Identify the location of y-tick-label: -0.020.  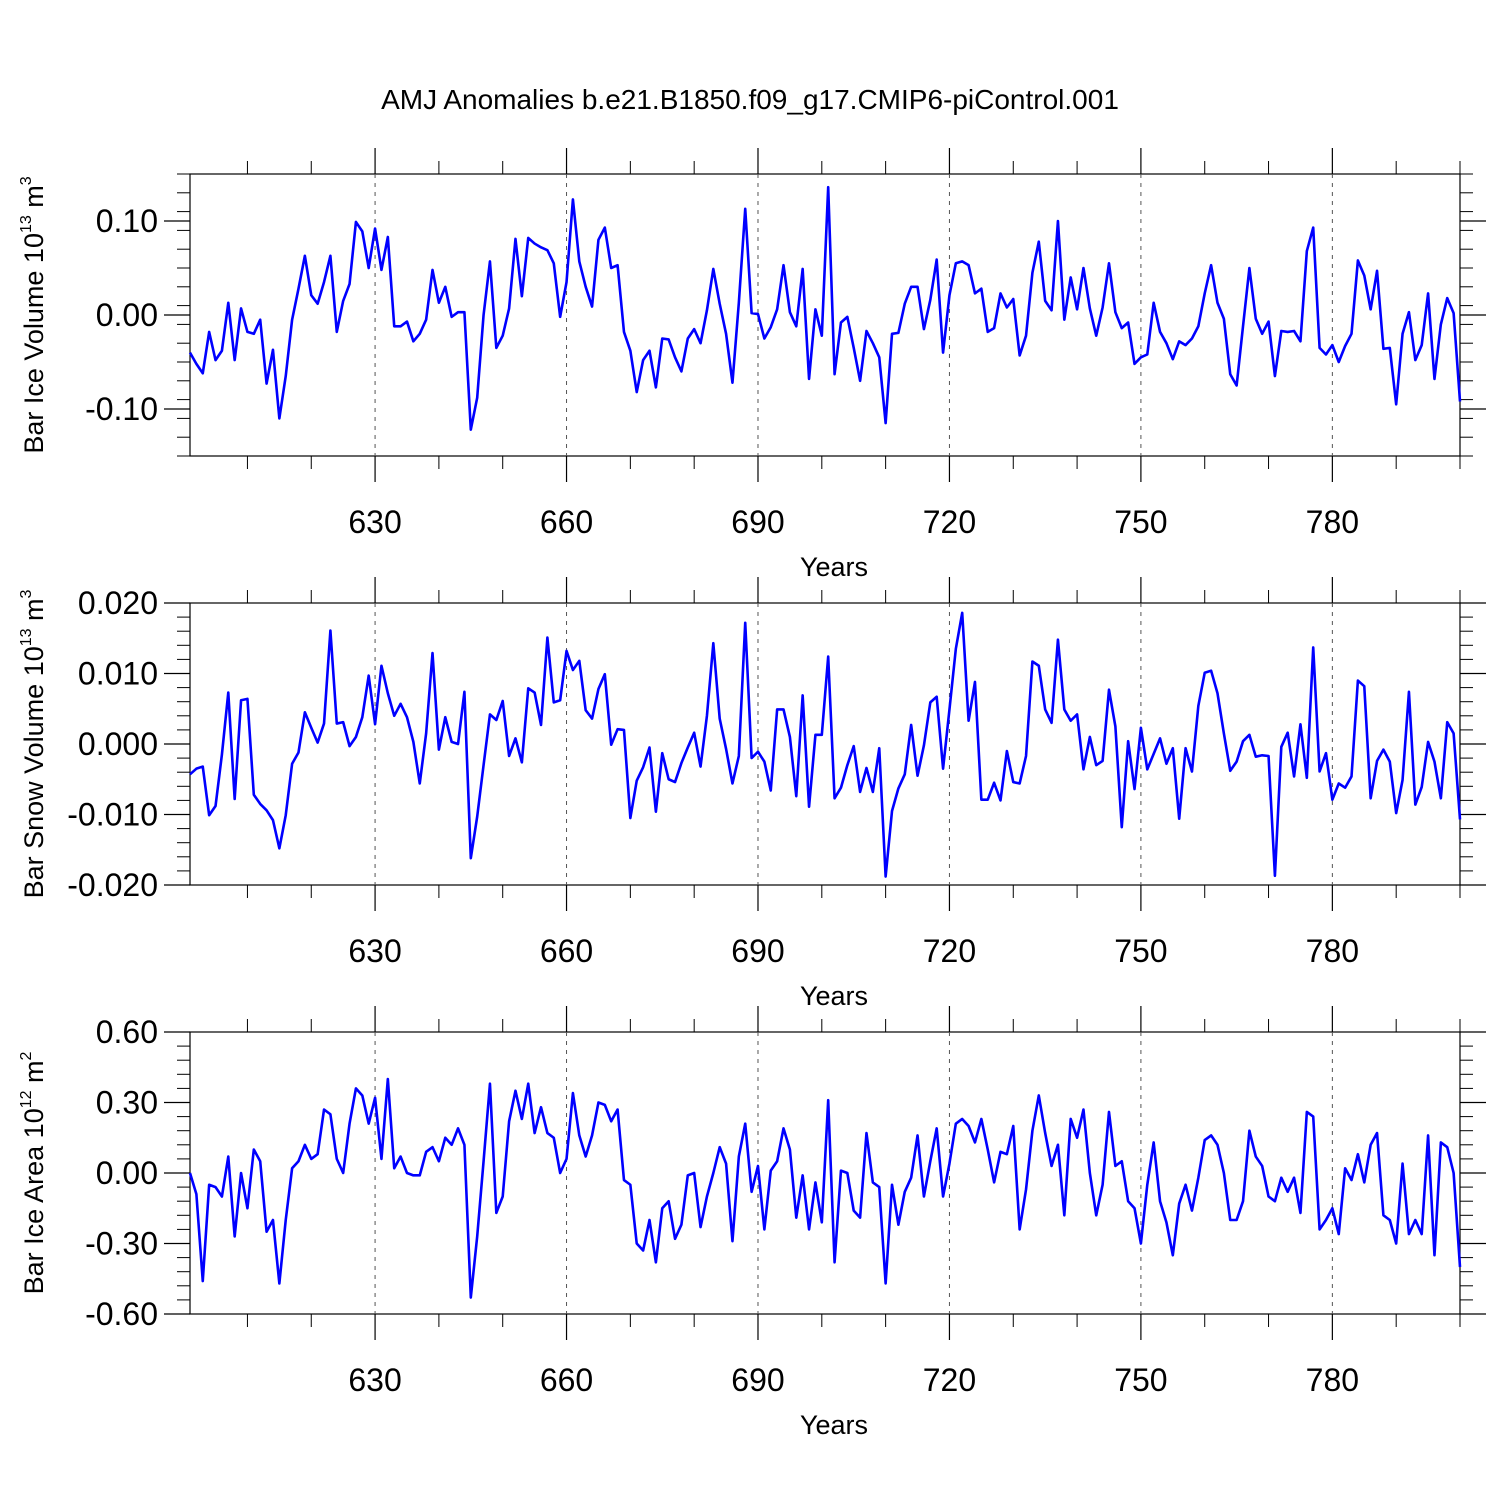
(112, 885).